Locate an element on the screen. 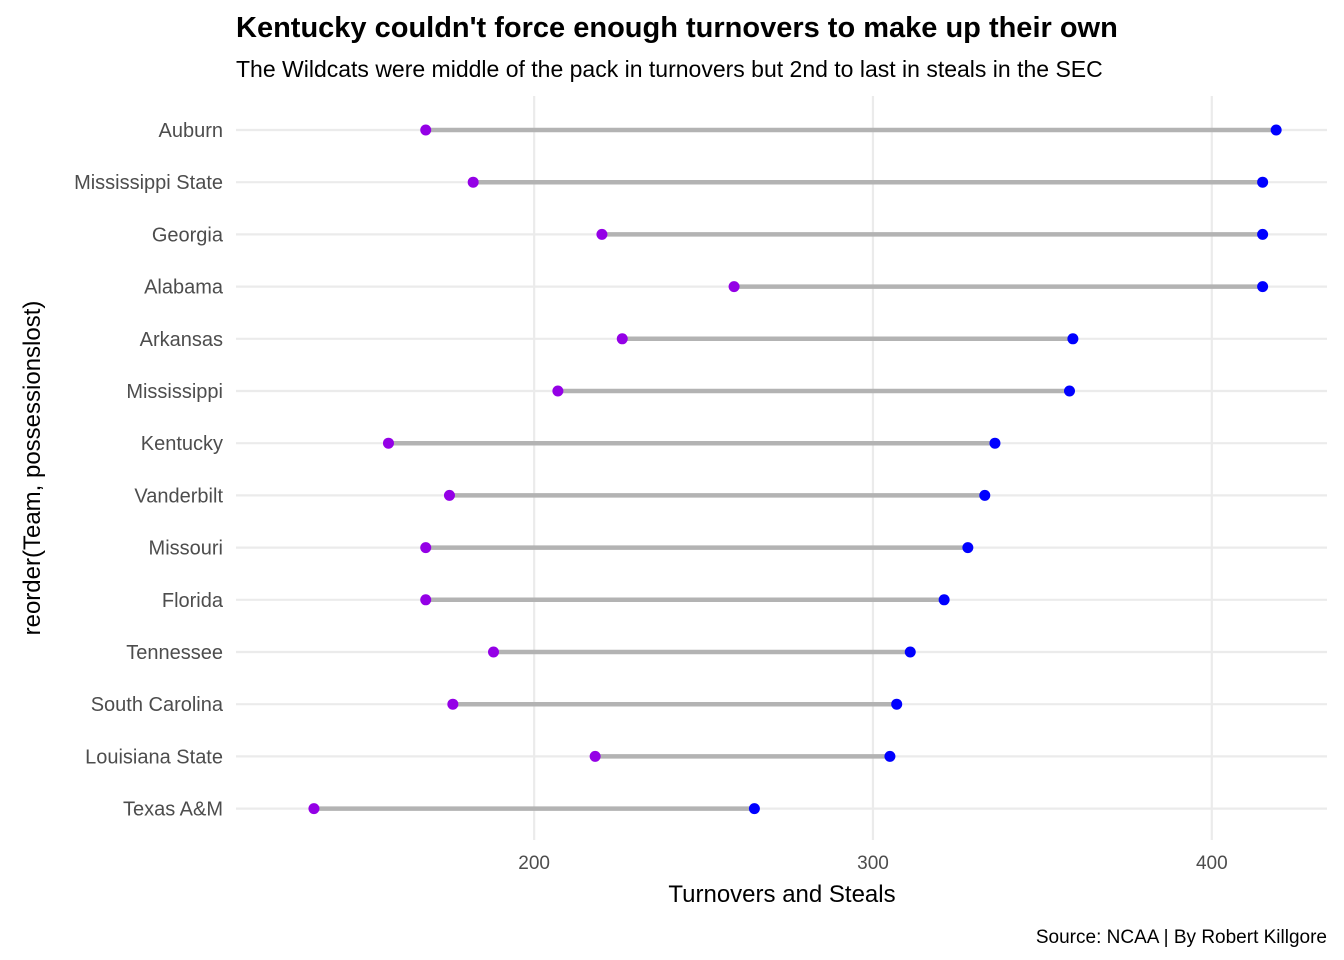 The height and width of the screenshot is (960, 1344). x-tick-label: 200 is located at coordinates (534, 863).